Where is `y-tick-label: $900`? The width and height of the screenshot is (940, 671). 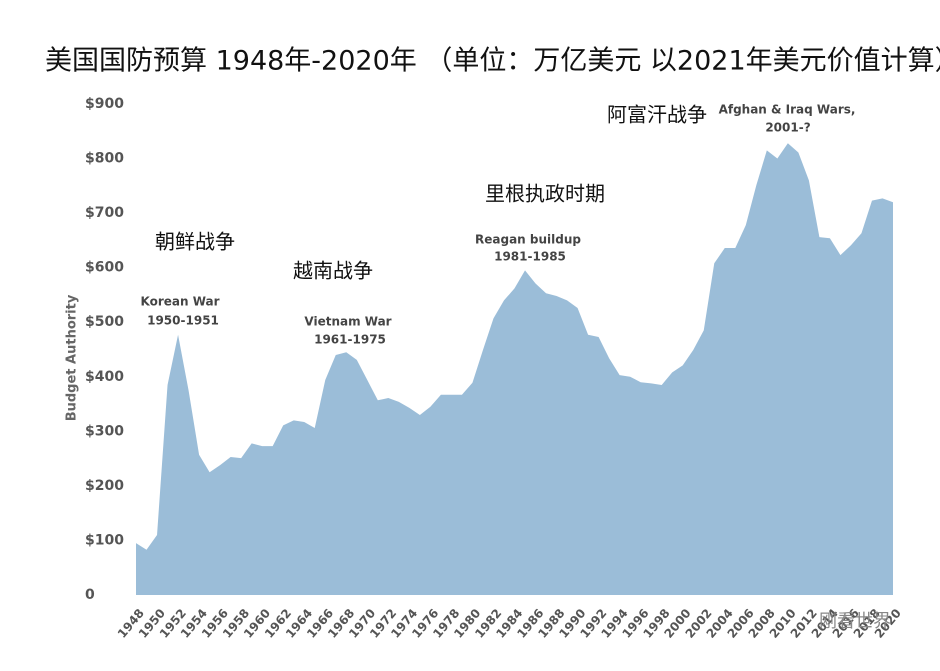 y-tick-label: $900 is located at coordinates (104, 104).